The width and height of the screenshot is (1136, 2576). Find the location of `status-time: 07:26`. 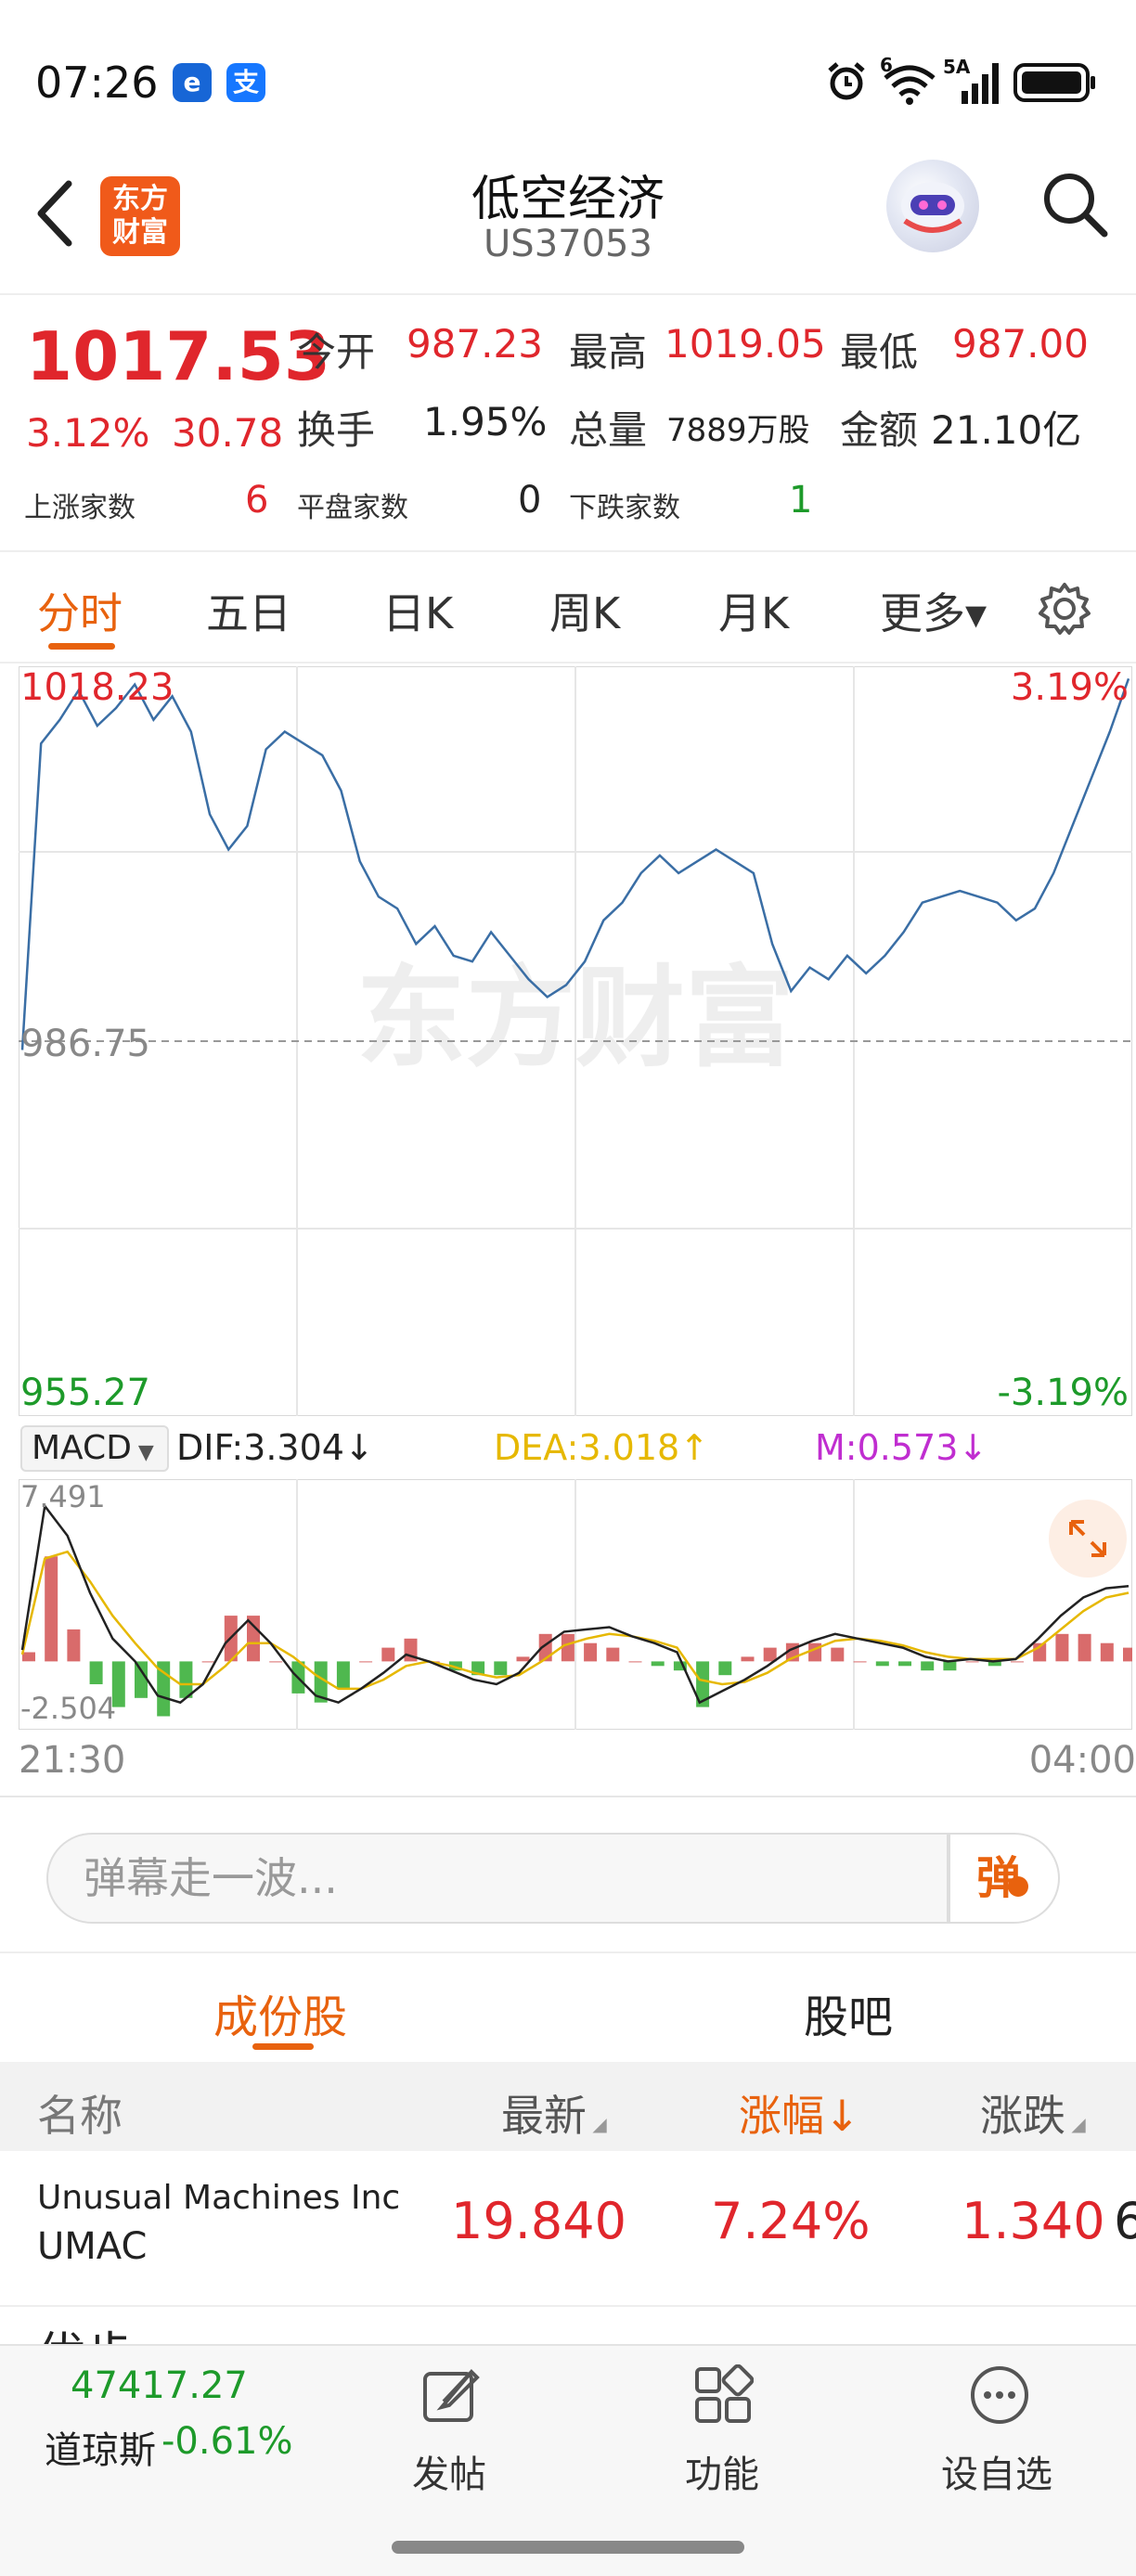

status-time: 07:26 is located at coordinates (97, 83).